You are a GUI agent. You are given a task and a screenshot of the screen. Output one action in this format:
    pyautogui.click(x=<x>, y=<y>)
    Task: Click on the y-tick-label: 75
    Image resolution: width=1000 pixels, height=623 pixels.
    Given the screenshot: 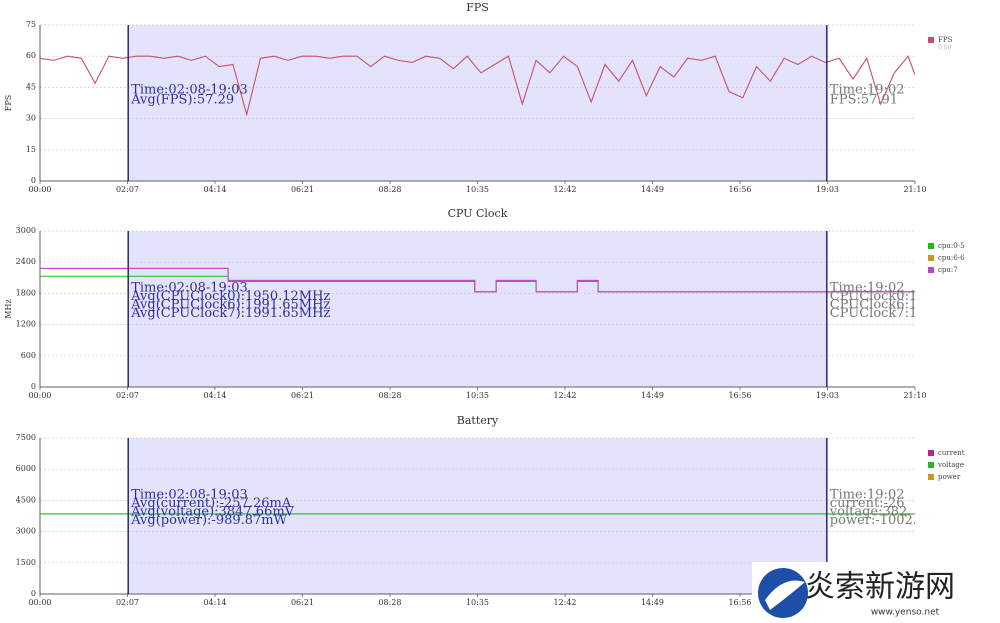 What is the action you would take?
    pyautogui.click(x=31, y=24)
    